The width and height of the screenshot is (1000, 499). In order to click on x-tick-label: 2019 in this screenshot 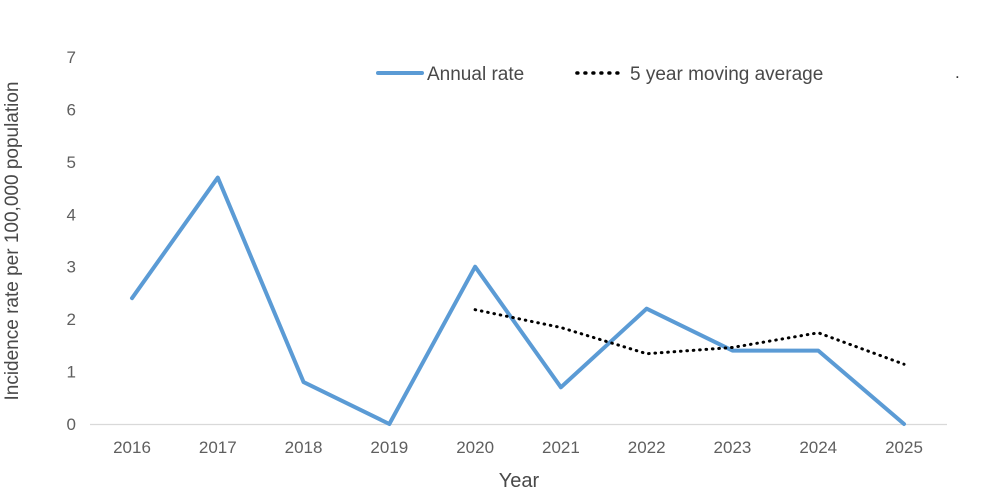, I will do `click(389, 447)`.